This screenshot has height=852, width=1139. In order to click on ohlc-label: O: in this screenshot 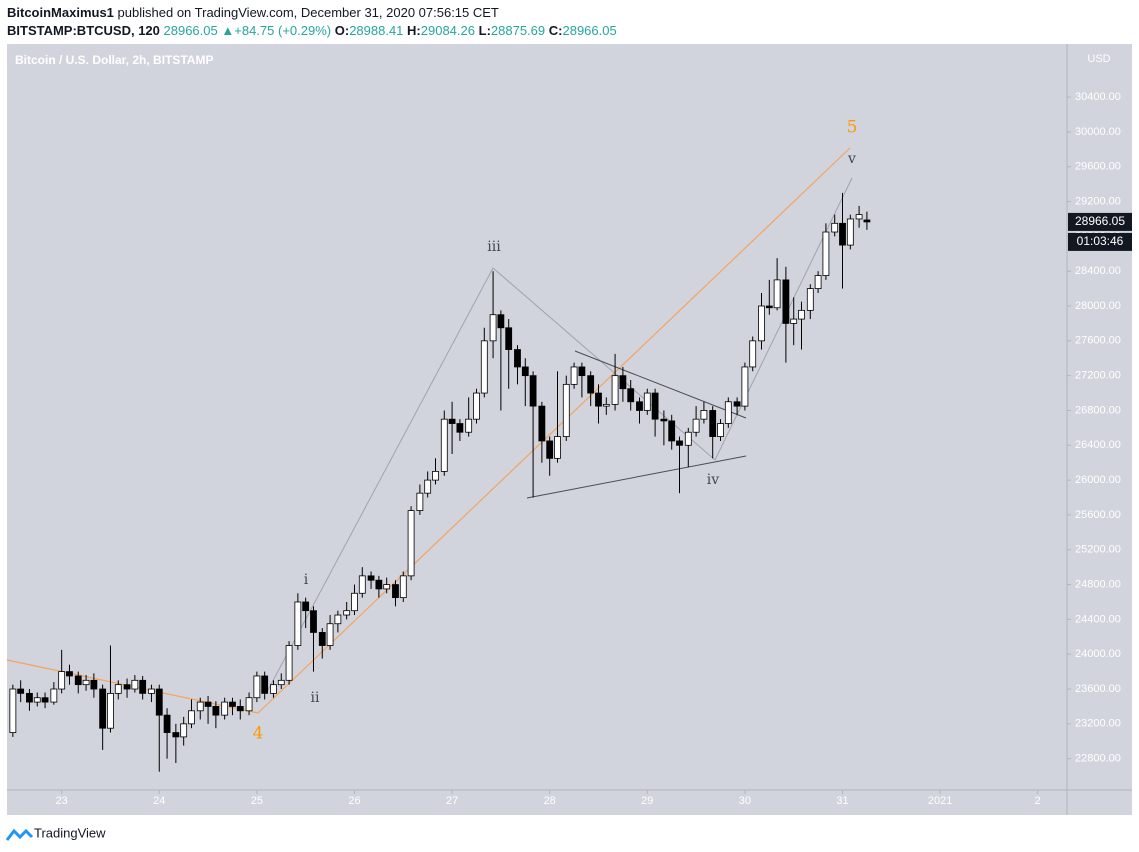, I will do `click(342, 30)`.